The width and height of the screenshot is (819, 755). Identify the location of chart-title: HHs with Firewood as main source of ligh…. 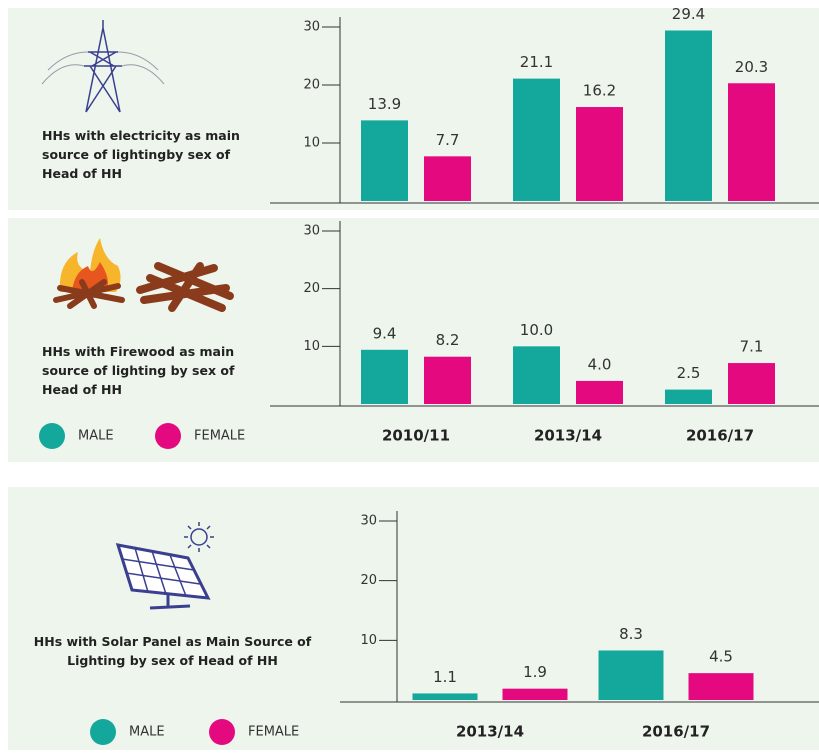
(138, 370).